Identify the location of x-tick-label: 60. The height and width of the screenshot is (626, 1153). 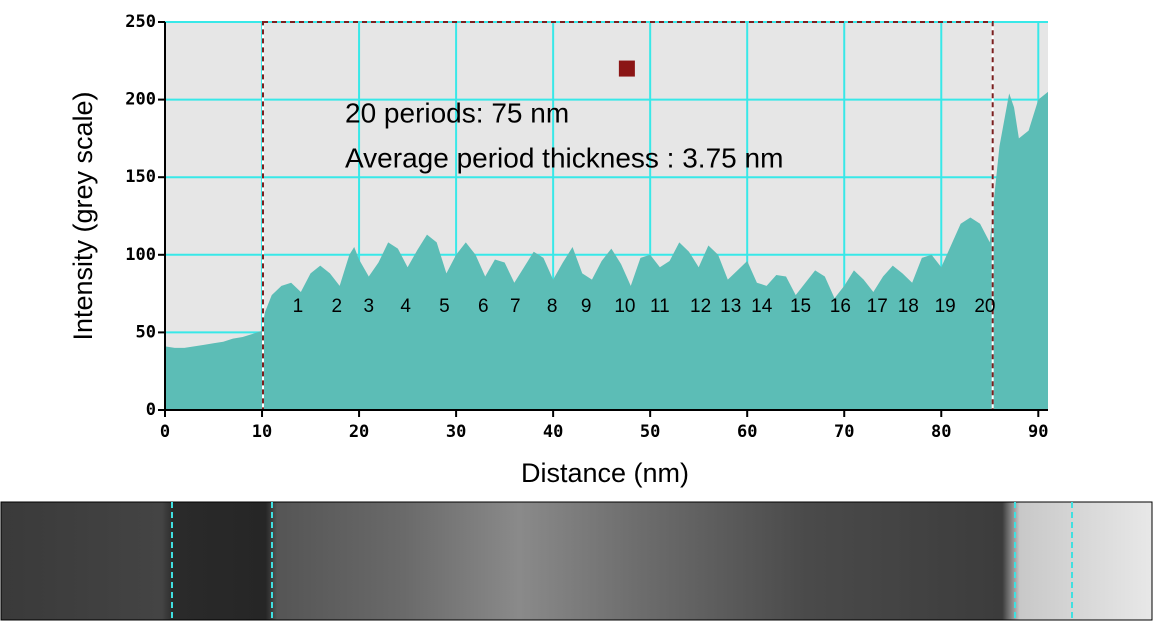
(747, 432).